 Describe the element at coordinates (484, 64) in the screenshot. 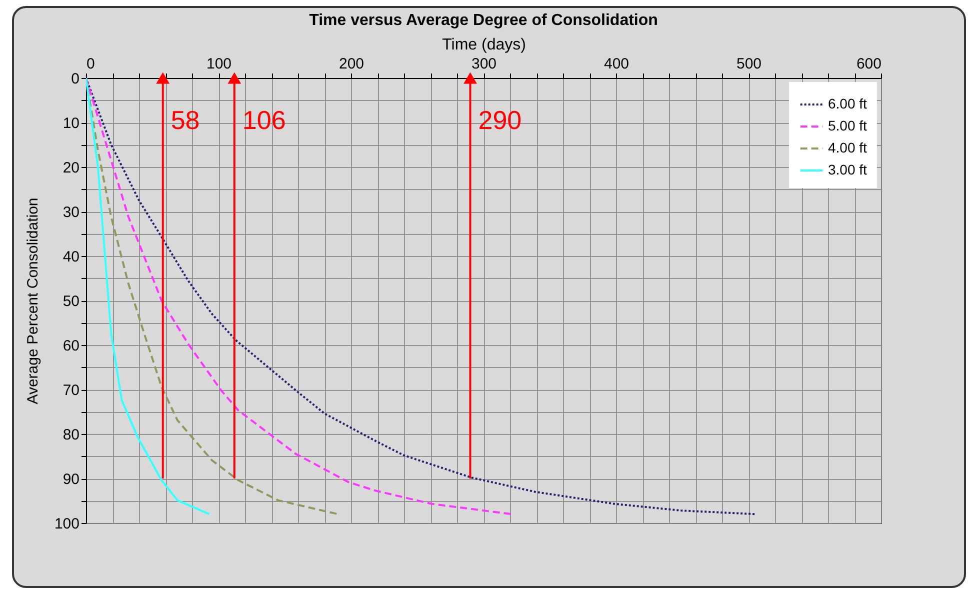

I see `x-tick-label: 300` at that location.